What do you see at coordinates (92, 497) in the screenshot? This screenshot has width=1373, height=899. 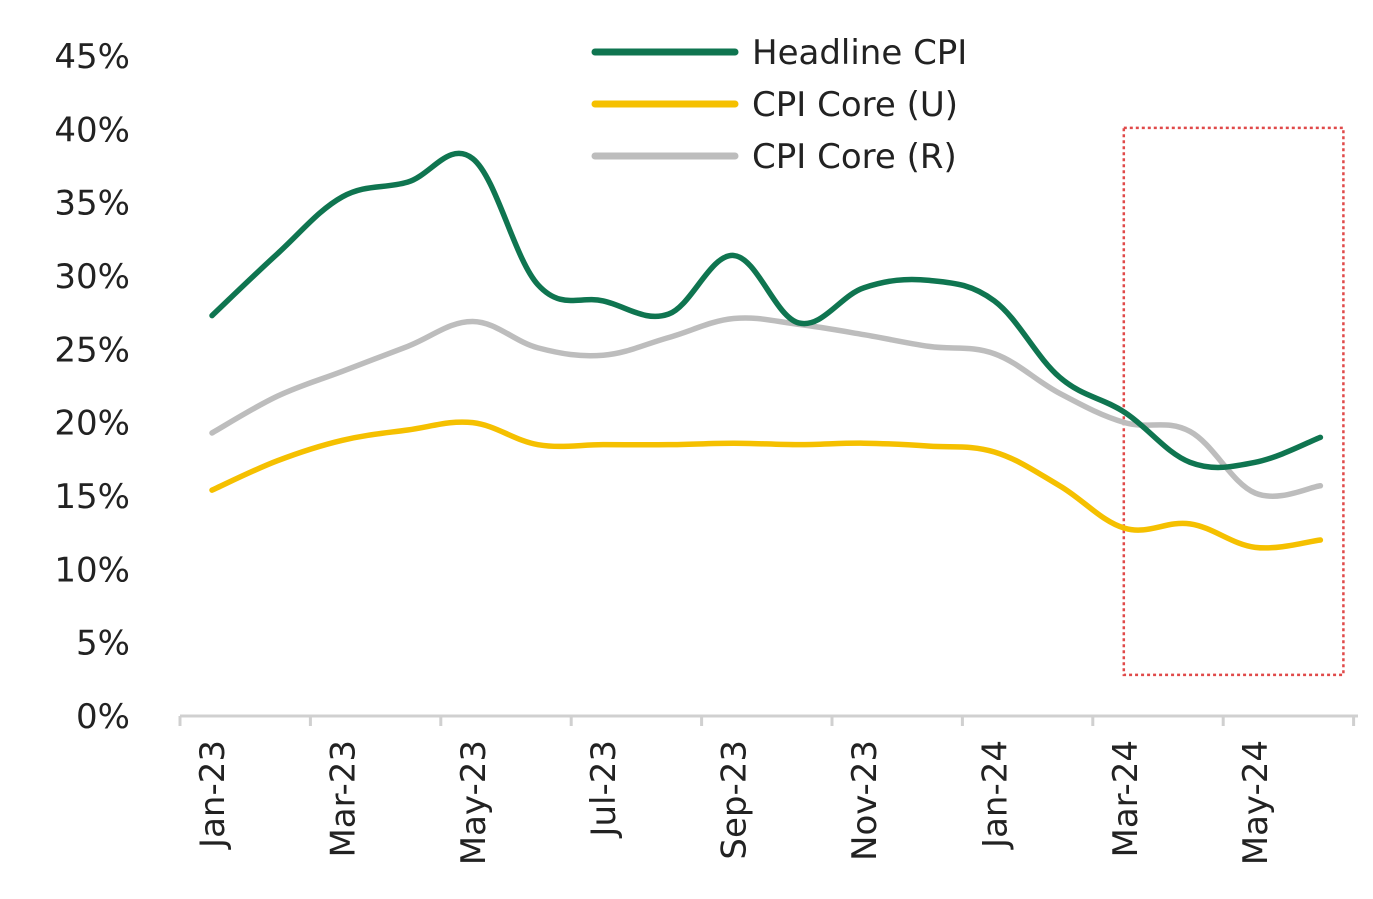 I see `y-tick-label: 15%` at bounding box center [92, 497].